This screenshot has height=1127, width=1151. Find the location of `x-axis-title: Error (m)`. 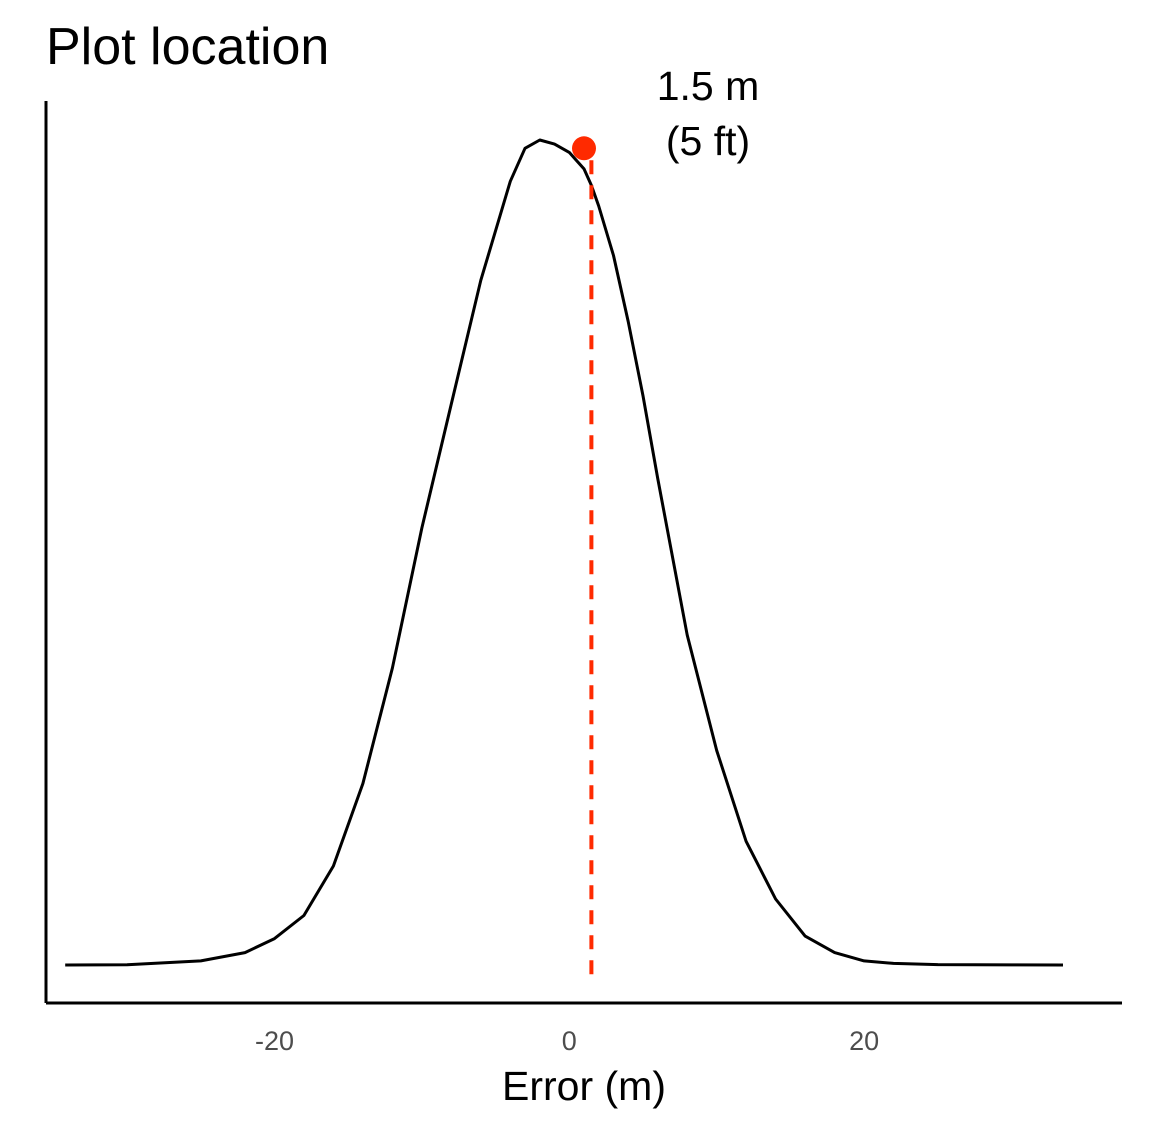

x-axis-title: Error (m) is located at coordinates (584, 1086).